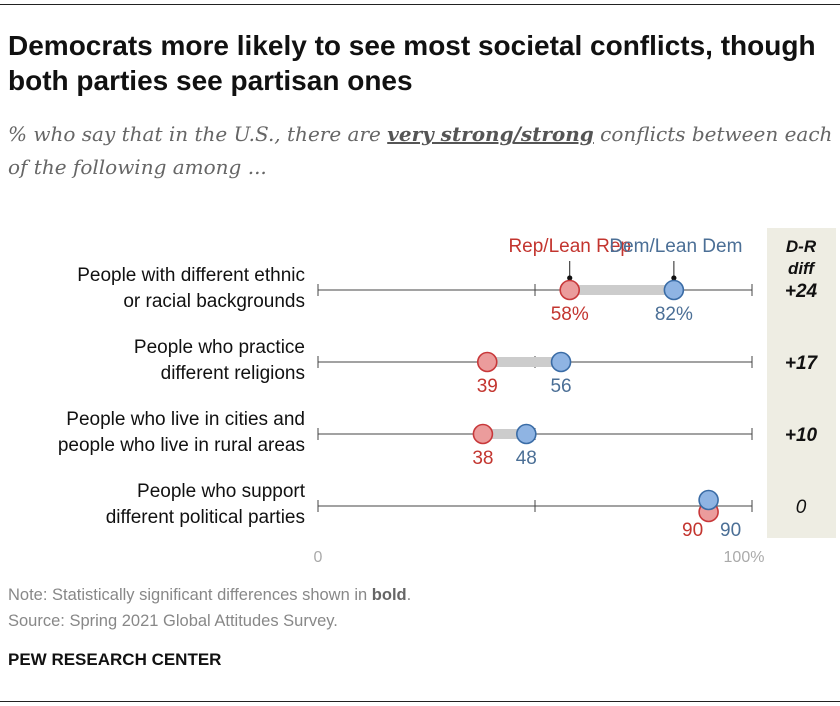  What do you see at coordinates (526, 458) in the screenshot?
I see `dem-value-label: 48` at bounding box center [526, 458].